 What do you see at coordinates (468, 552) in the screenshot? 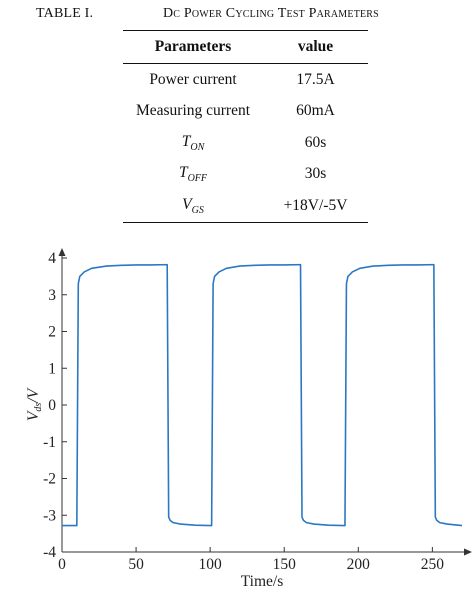
I see `x-axis-arrow` at bounding box center [468, 552].